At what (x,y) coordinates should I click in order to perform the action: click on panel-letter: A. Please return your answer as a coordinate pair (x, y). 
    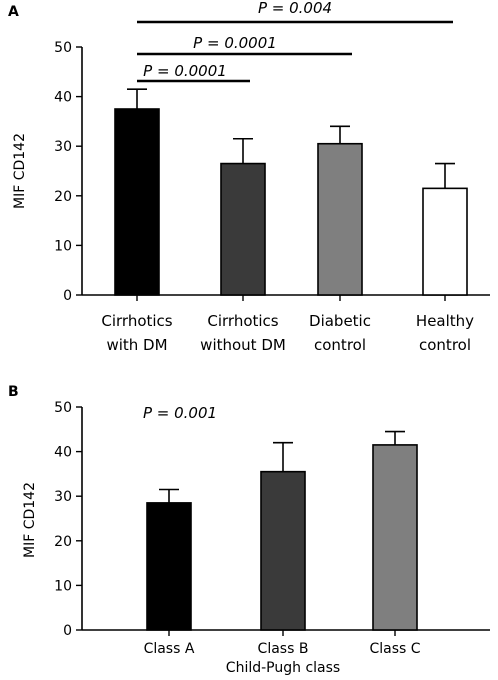
    Looking at the image, I should click on (13, 12).